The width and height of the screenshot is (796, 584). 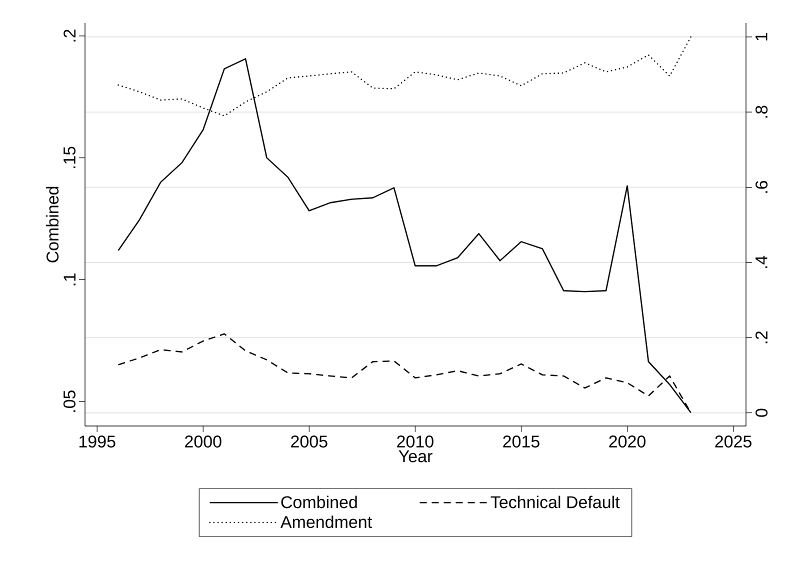 I want to click on x-tick-label: 2000, so click(x=203, y=442).